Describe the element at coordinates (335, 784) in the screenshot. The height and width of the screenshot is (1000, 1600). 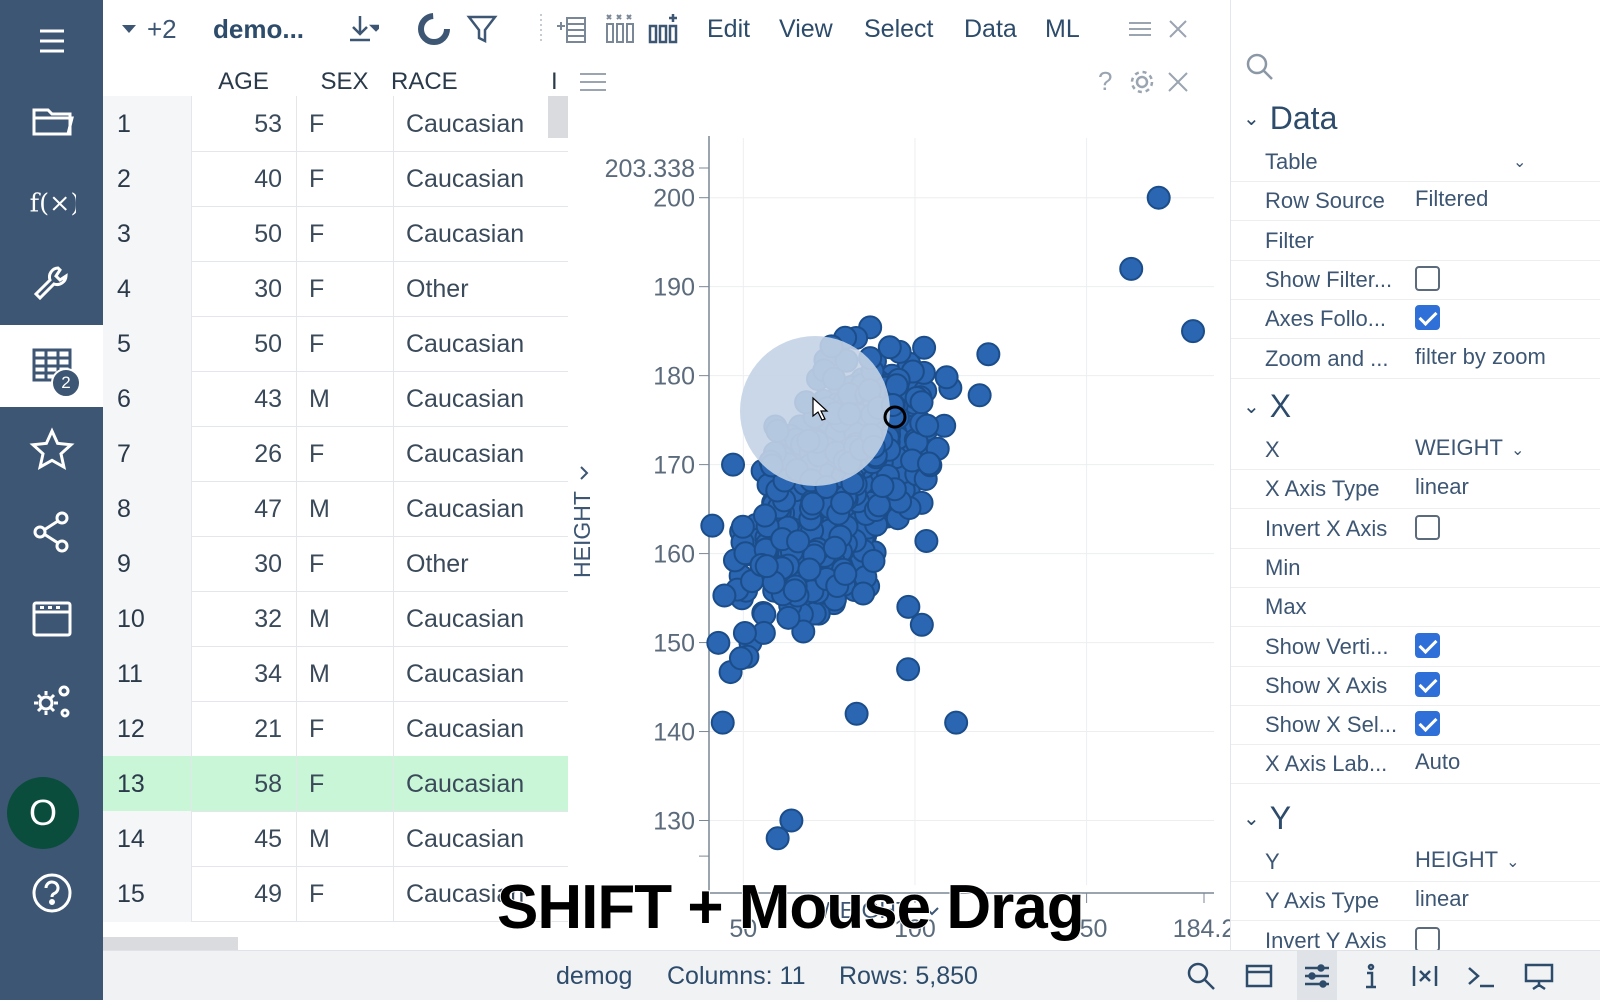
I see `table-row: 13 58 F Caucasian` at that location.